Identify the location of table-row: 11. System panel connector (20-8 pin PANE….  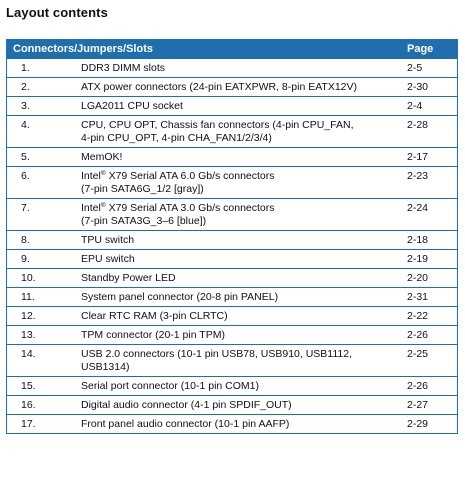
(232, 297).